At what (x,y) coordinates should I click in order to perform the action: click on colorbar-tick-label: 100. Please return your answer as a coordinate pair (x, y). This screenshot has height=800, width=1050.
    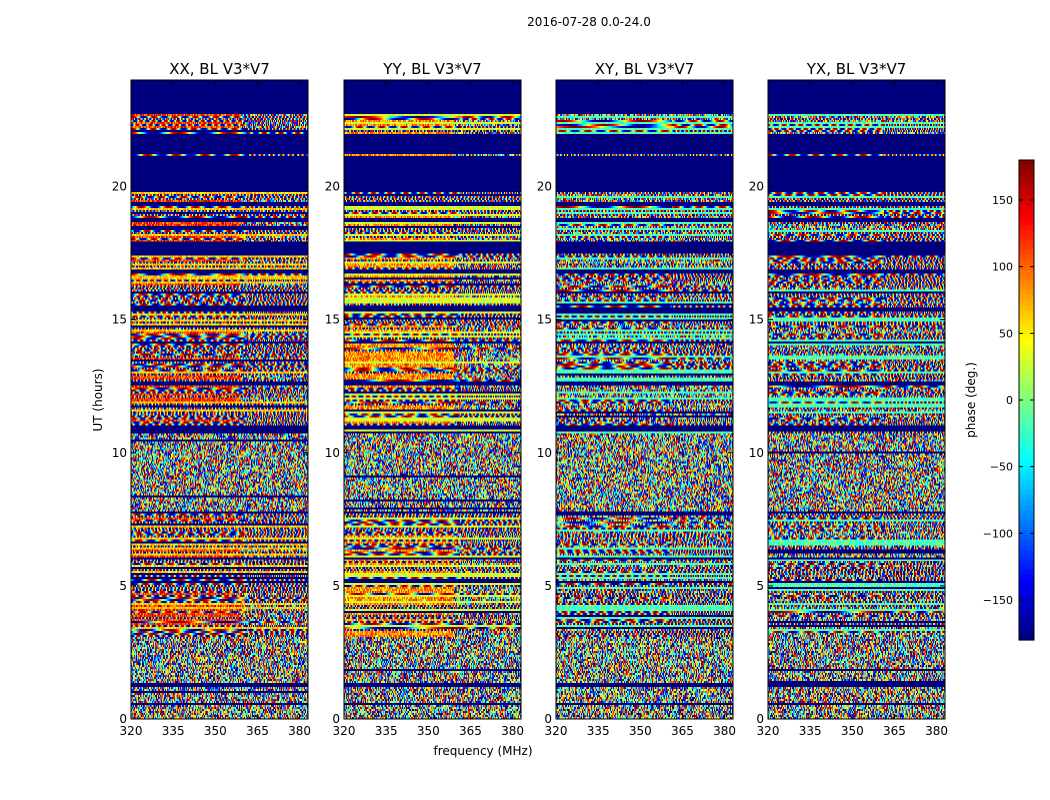
    Looking at the image, I should click on (1002, 267).